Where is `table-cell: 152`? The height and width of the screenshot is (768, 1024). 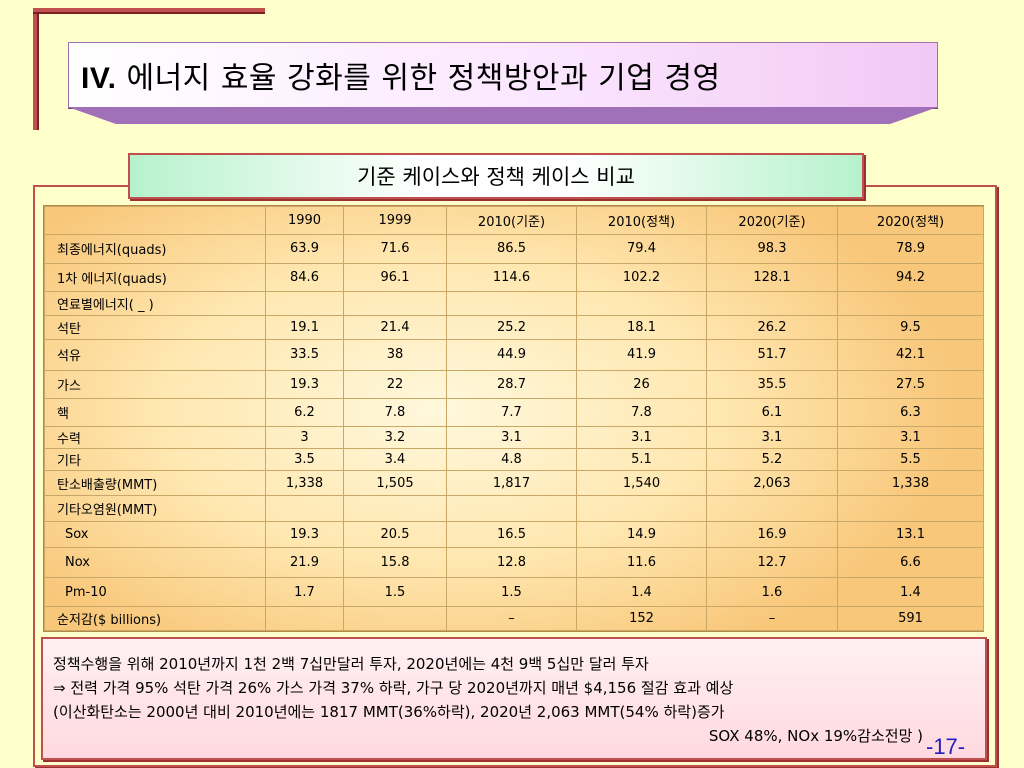
table-cell: 152 is located at coordinates (641, 618).